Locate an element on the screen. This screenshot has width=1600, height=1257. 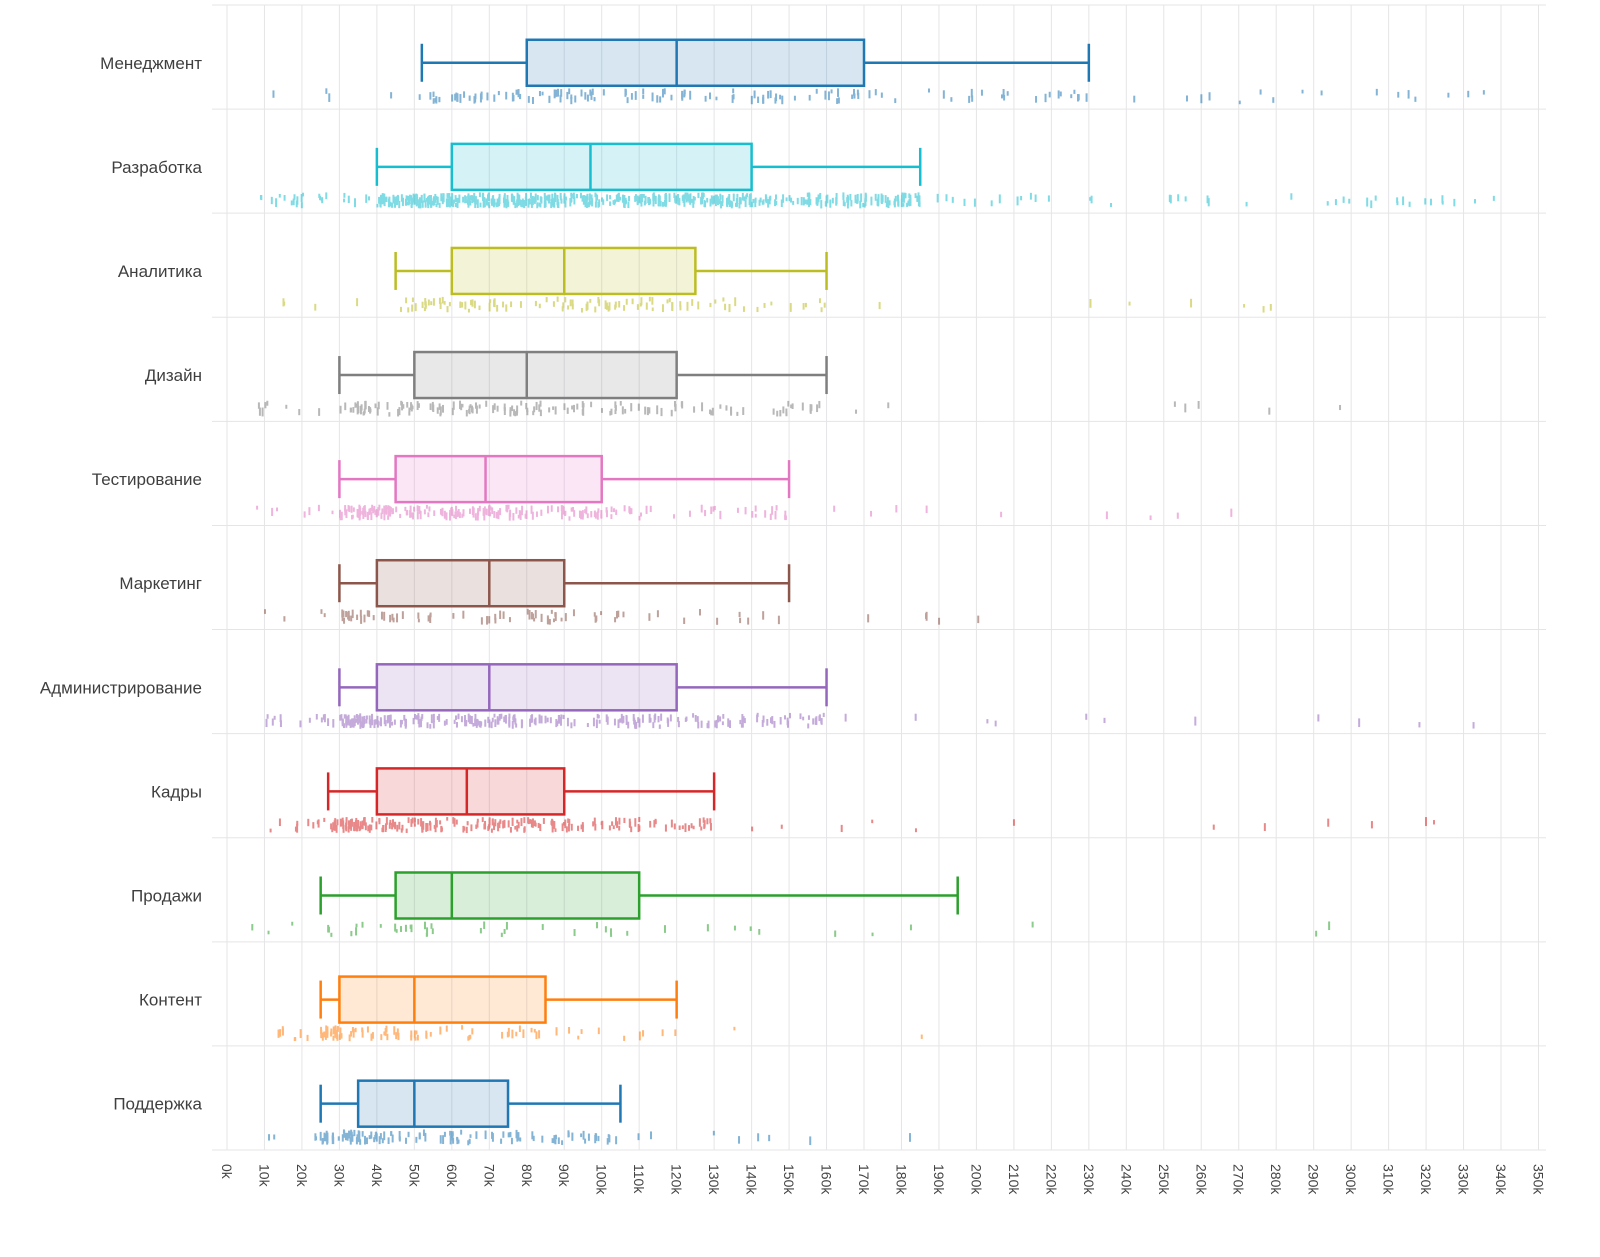
category-label: Кадры is located at coordinates (176, 791).